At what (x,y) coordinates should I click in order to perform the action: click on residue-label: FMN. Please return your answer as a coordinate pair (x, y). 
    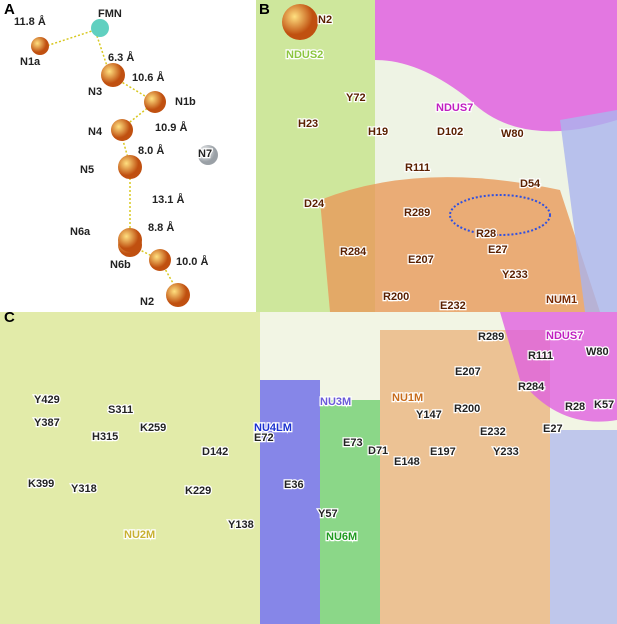
    Looking at the image, I should click on (110, 14).